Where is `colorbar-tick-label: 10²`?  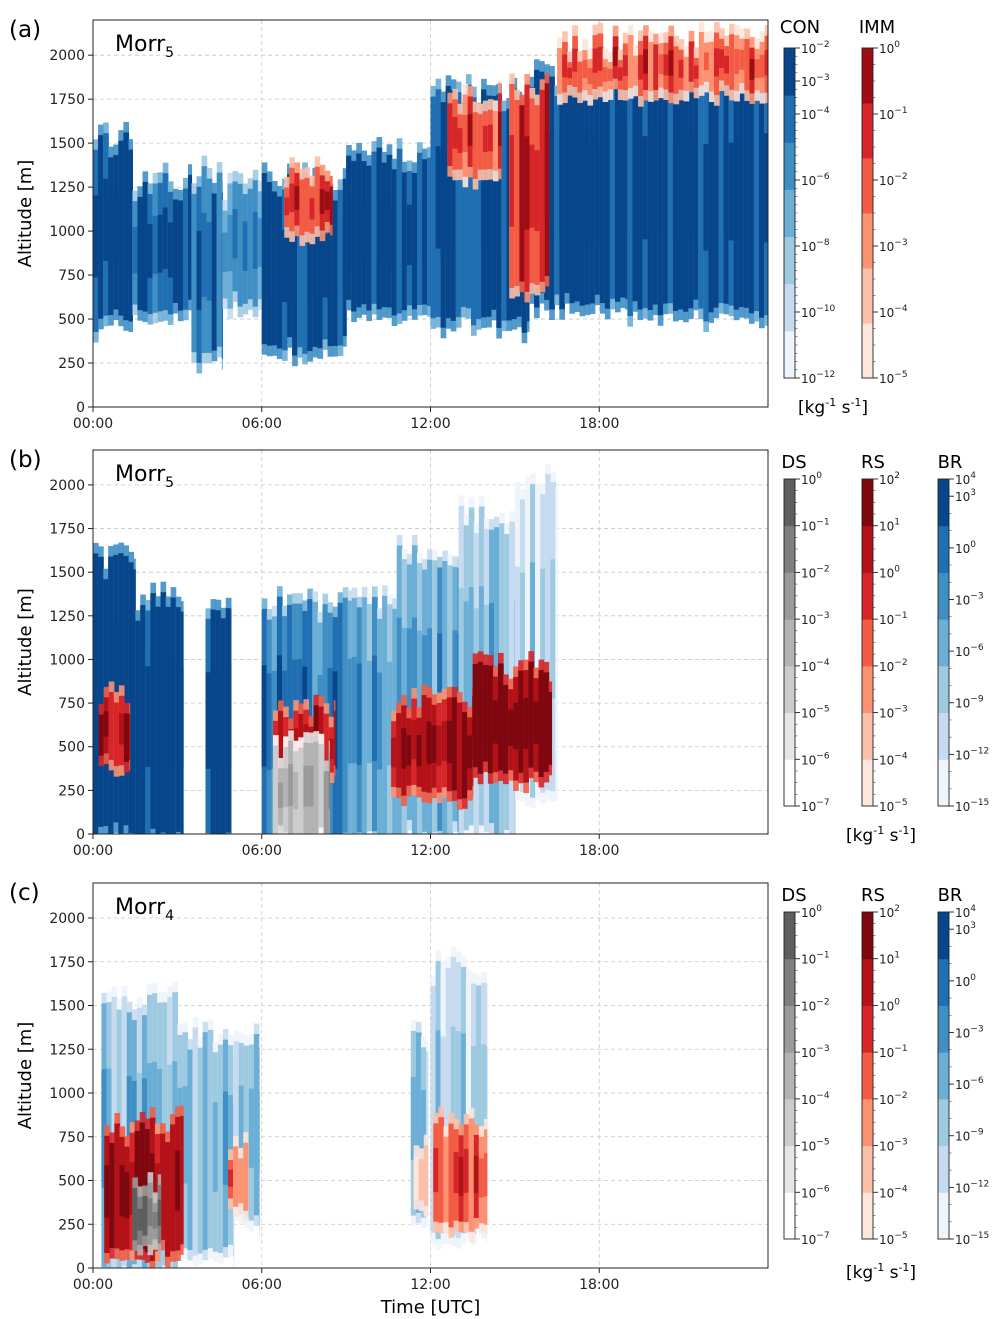
colorbar-tick-label: 10² is located at coordinates (889, 912).